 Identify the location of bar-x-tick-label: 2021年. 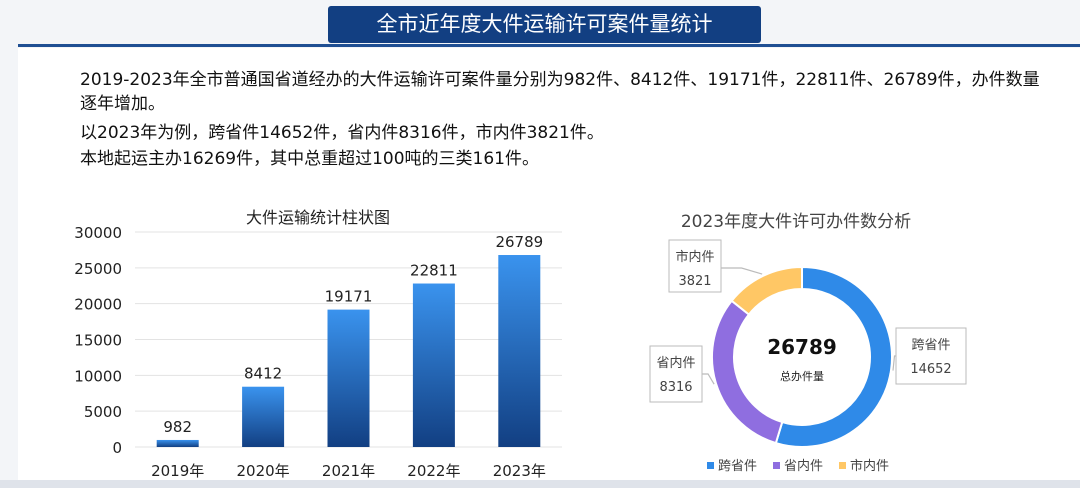
(348, 471).